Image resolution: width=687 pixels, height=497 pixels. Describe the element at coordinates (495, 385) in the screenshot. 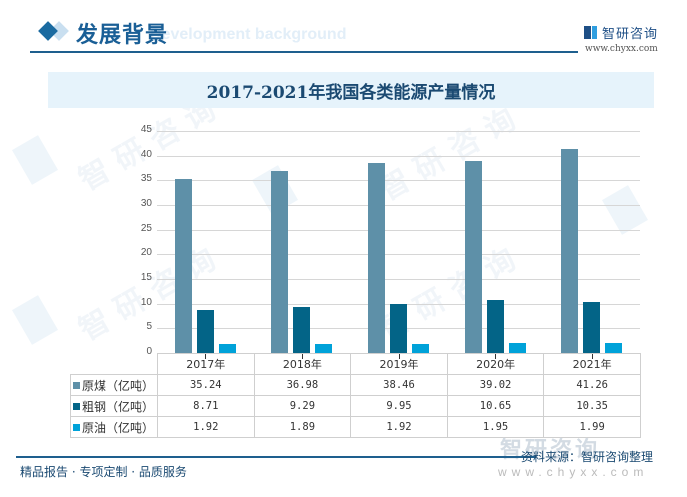

I see `table-cell: 39.02` at that location.